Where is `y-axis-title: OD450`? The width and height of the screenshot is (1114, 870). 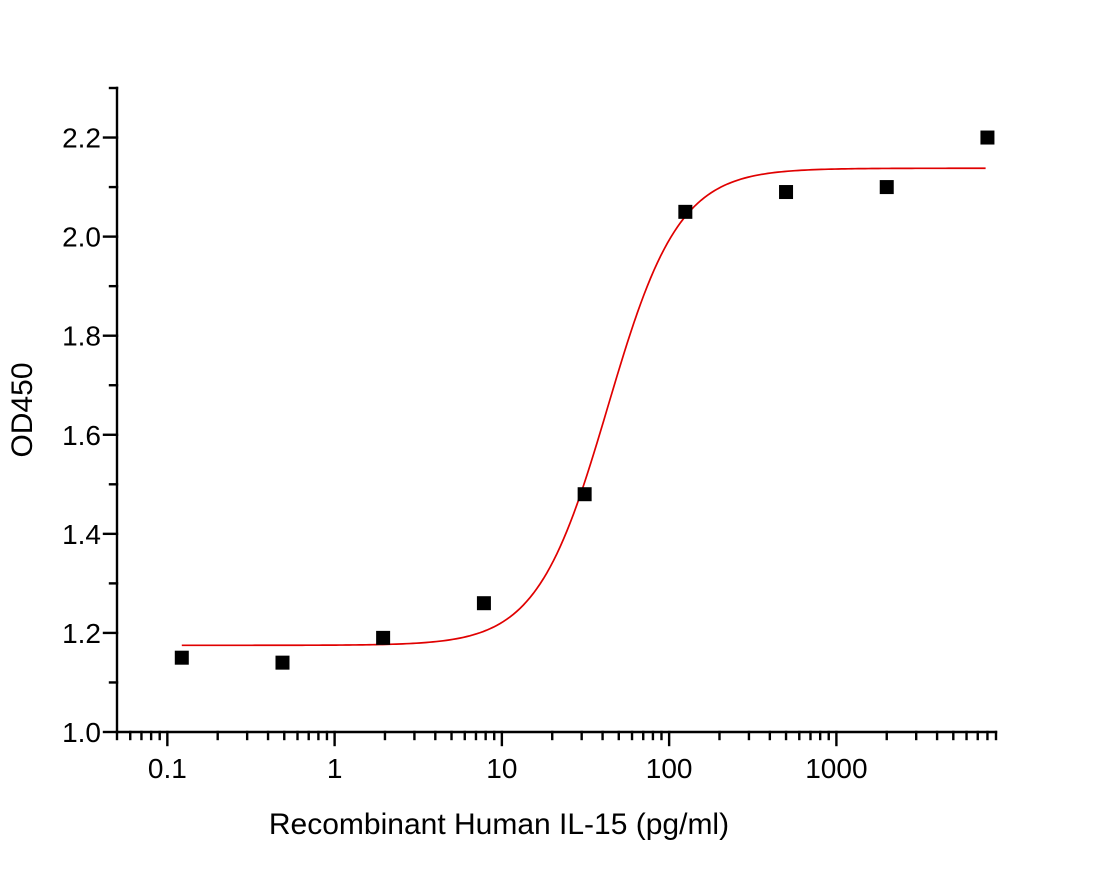 y-axis-title: OD450 is located at coordinates (22, 409).